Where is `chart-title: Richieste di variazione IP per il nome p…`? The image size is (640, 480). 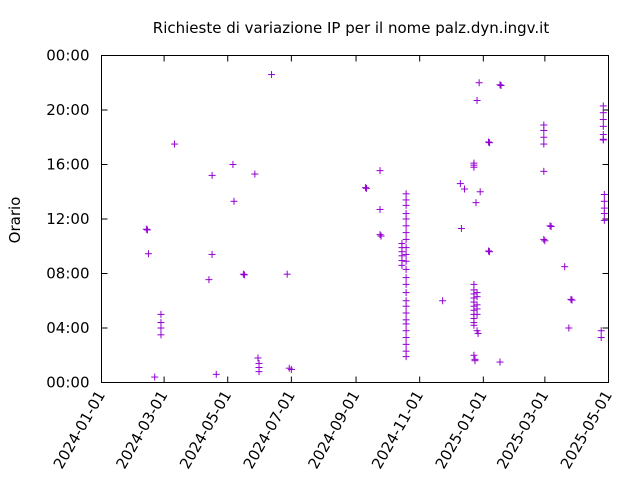 chart-title: Richieste di variazione IP per il nome p… is located at coordinates (351, 28).